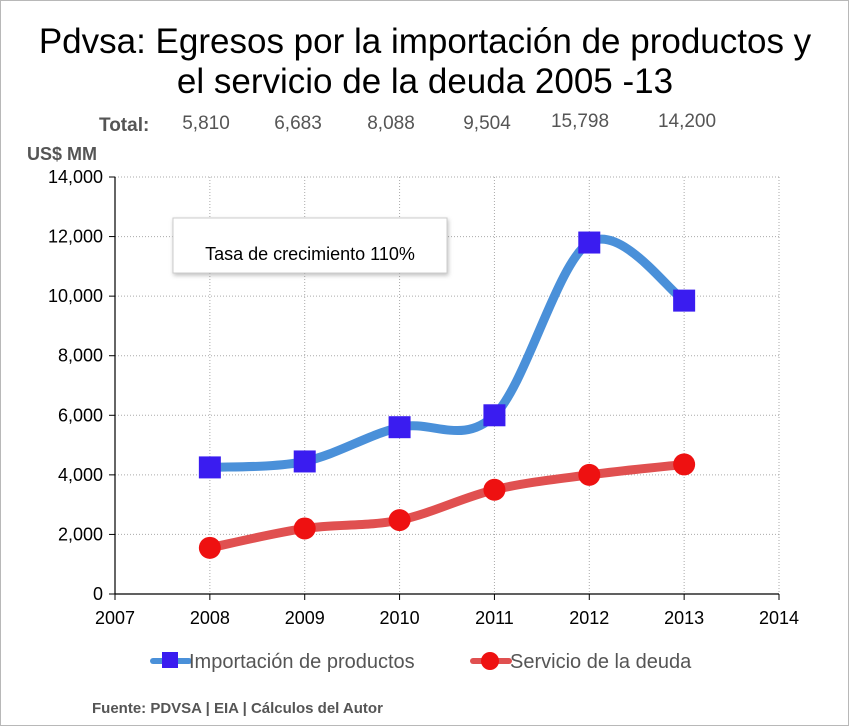 The height and width of the screenshot is (726, 849). I want to click on y-tick-label: 12,000, so click(75, 237).